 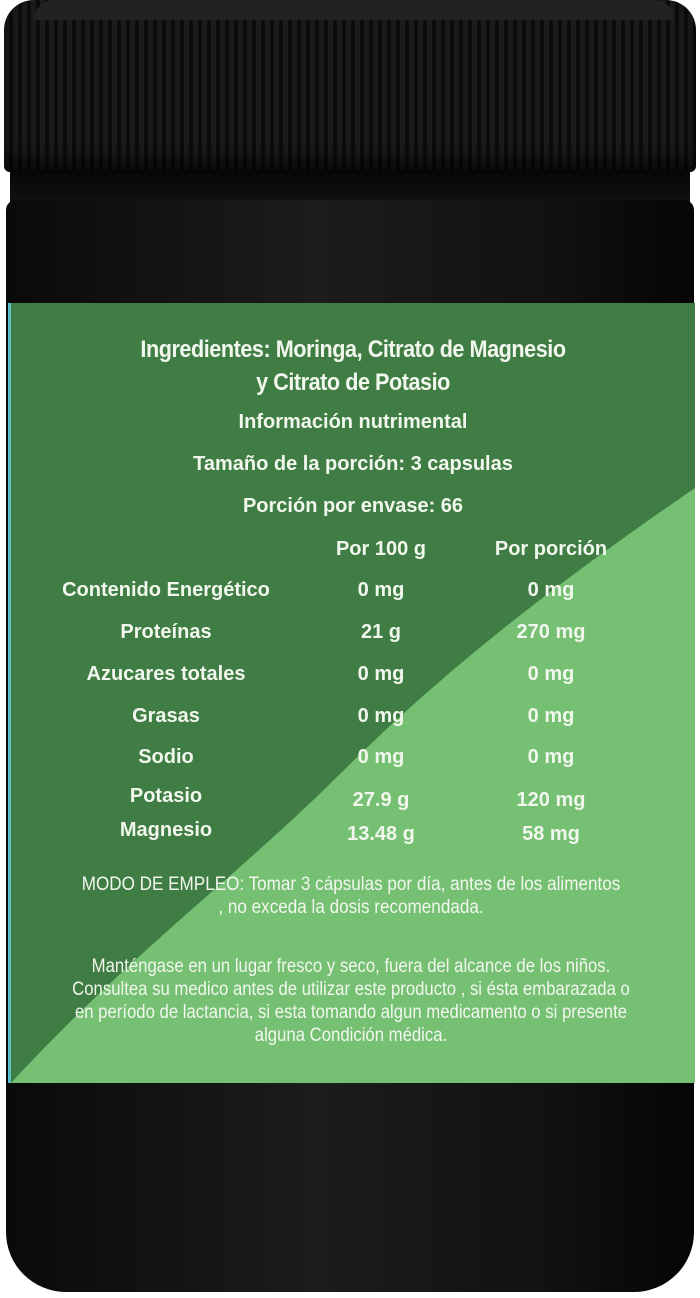 What do you see at coordinates (381, 632) in the screenshot?
I see `per-100-value: 21 g` at bounding box center [381, 632].